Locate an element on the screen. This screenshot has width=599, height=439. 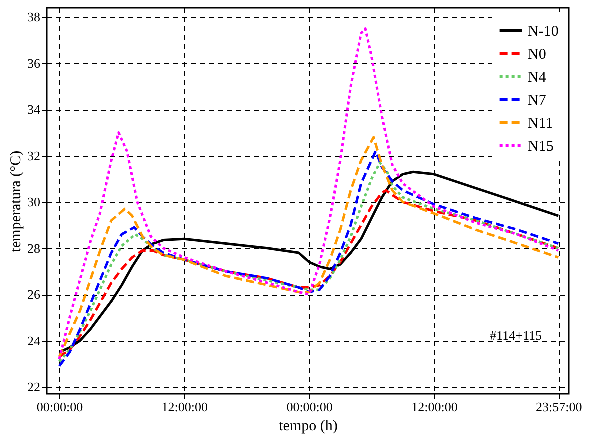
x-tick-label: 23:57:00 is located at coordinates (559, 407).